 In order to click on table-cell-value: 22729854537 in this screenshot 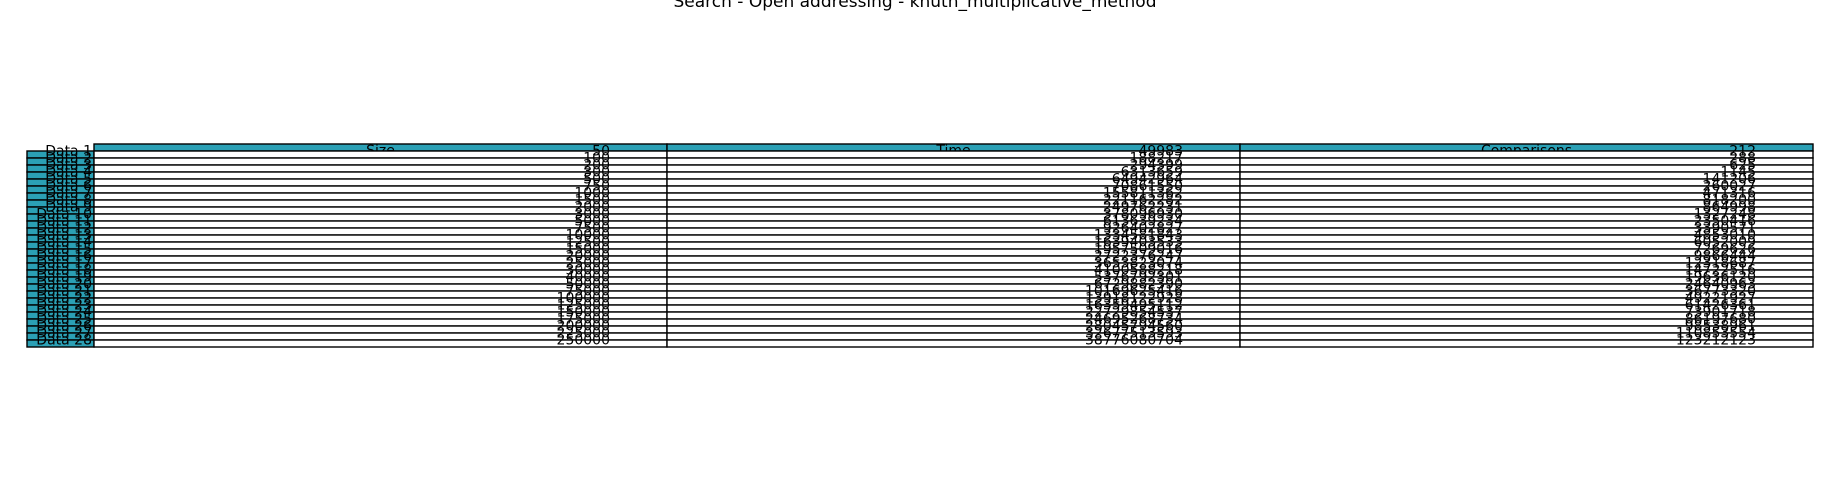, I will do `click(1134, 313)`.